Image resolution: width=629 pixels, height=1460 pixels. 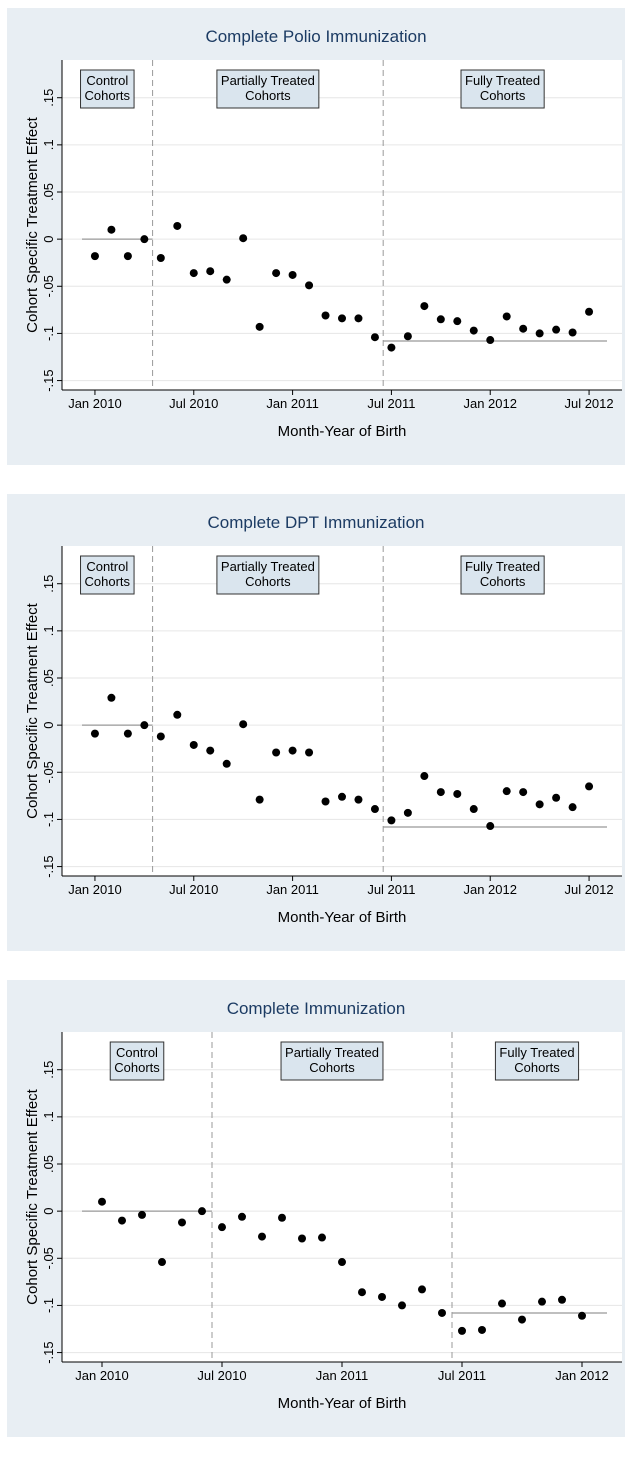 I want to click on x-tick-label: Jul 2010, so click(x=193, y=403).